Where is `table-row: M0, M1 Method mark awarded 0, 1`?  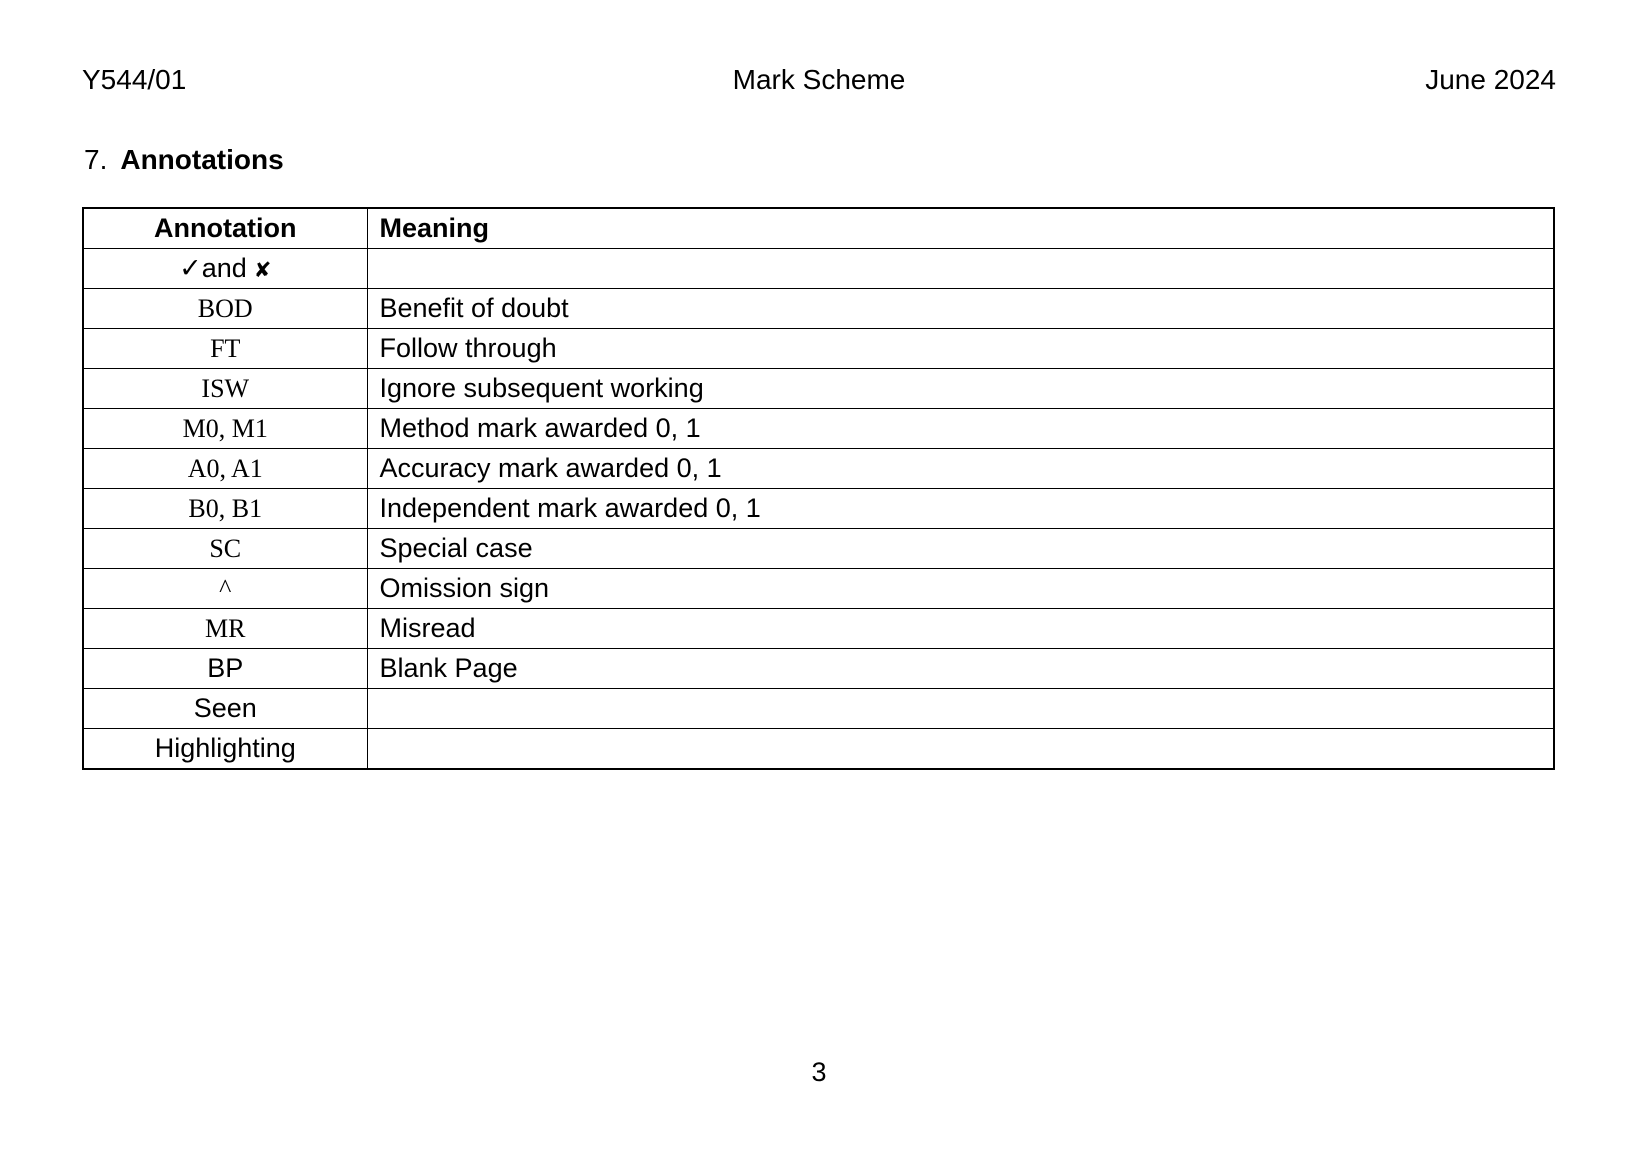 table-row: M0, M1 Method mark awarded 0, 1 is located at coordinates (818, 428).